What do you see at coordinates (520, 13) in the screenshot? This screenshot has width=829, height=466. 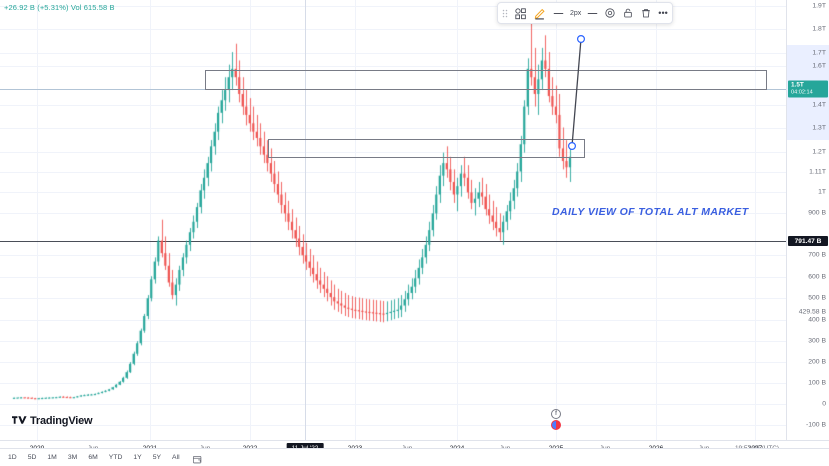 I see `templates-icon` at bounding box center [520, 13].